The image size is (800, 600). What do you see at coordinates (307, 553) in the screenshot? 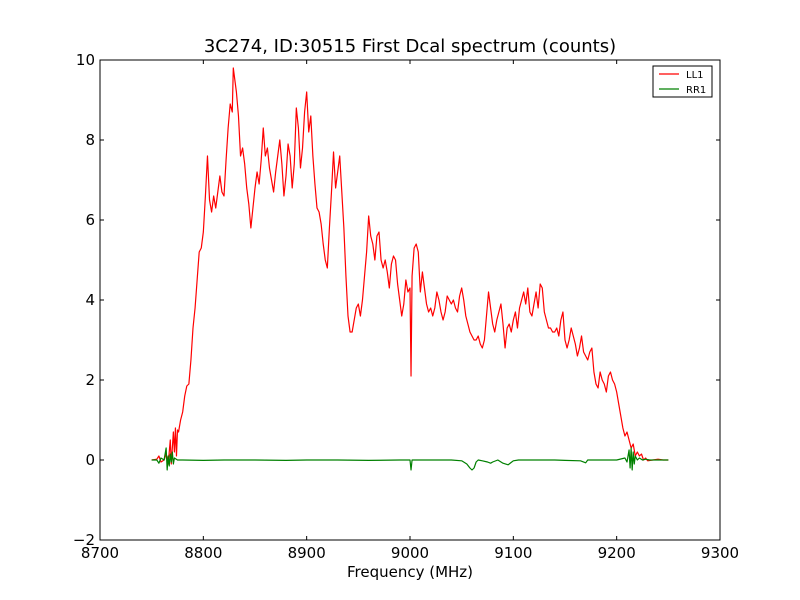
I see `x-tick-label: 8900` at bounding box center [307, 553].